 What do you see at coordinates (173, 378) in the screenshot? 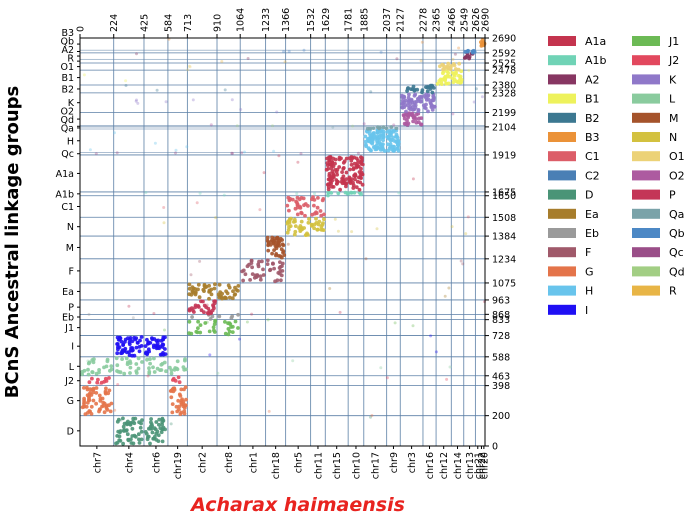
I see `data-point-J2` at bounding box center [173, 378].